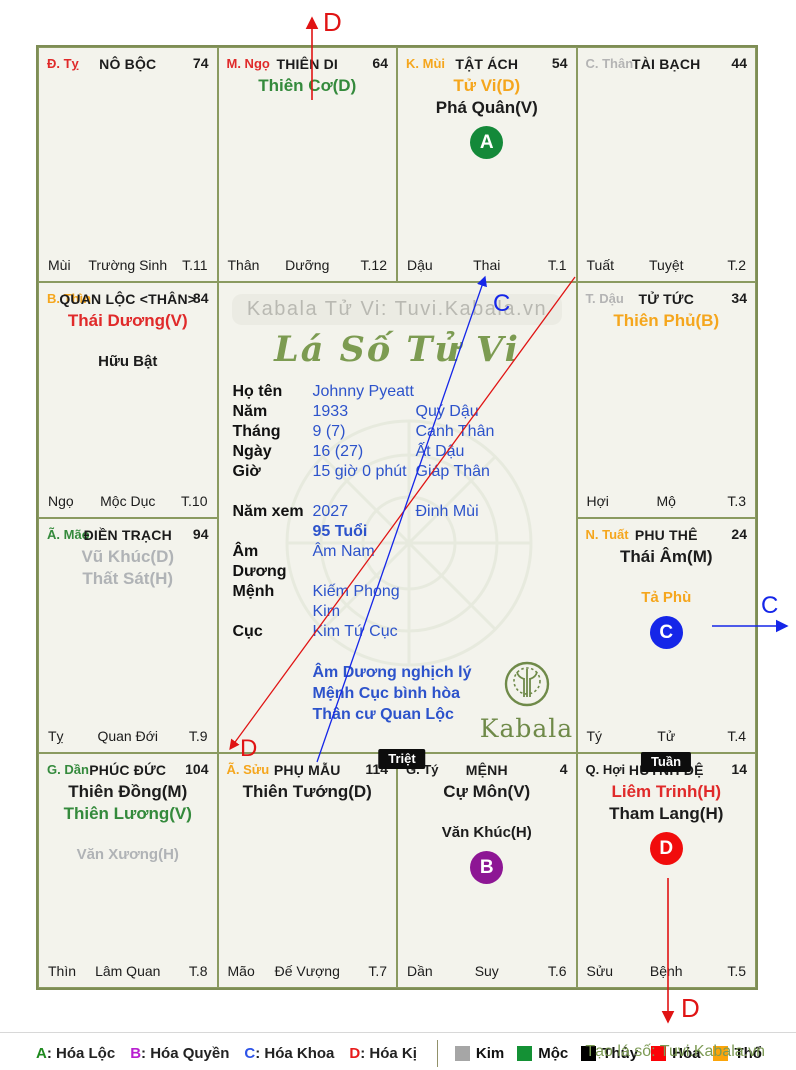 The height and width of the screenshot is (1070, 796). I want to click on life-stage-label: Mộ, so click(666, 500).